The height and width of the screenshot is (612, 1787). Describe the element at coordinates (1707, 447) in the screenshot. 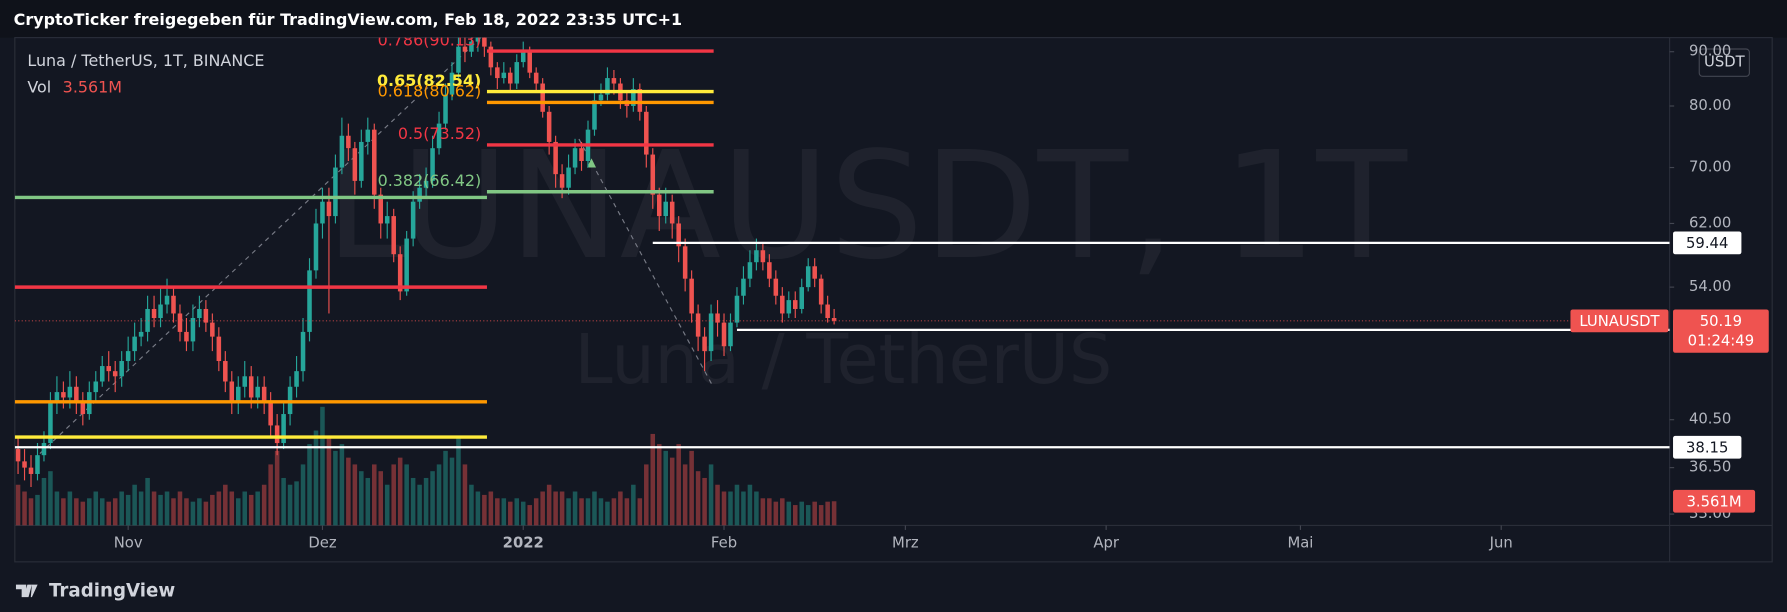

I see `price-tag-label: 38.15` at that location.